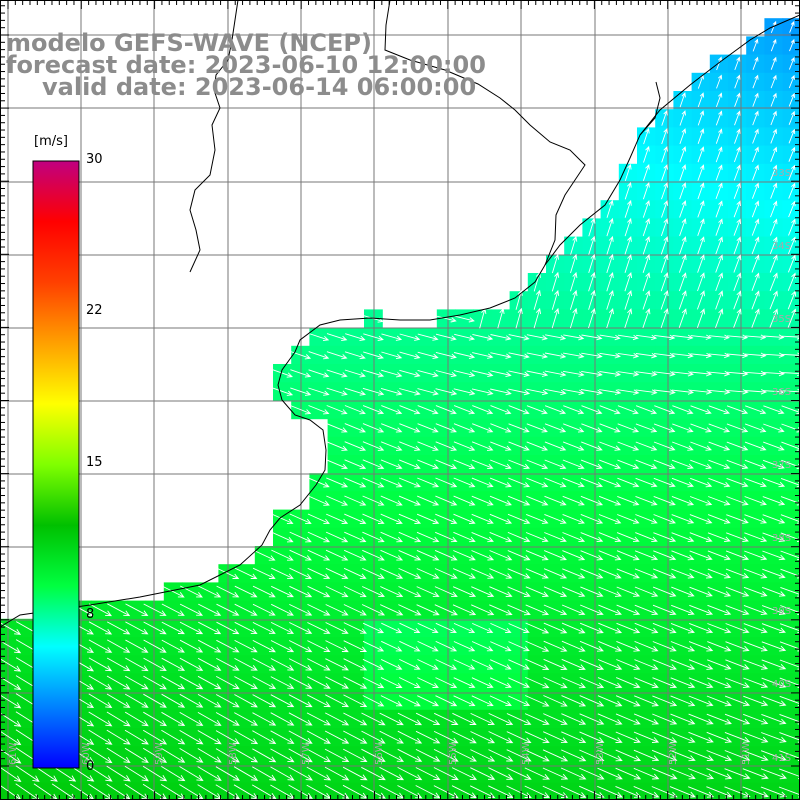  What do you see at coordinates (453, 753) in the screenshot?
I see `lon-label: 55W` at bounding box center [453, 753].